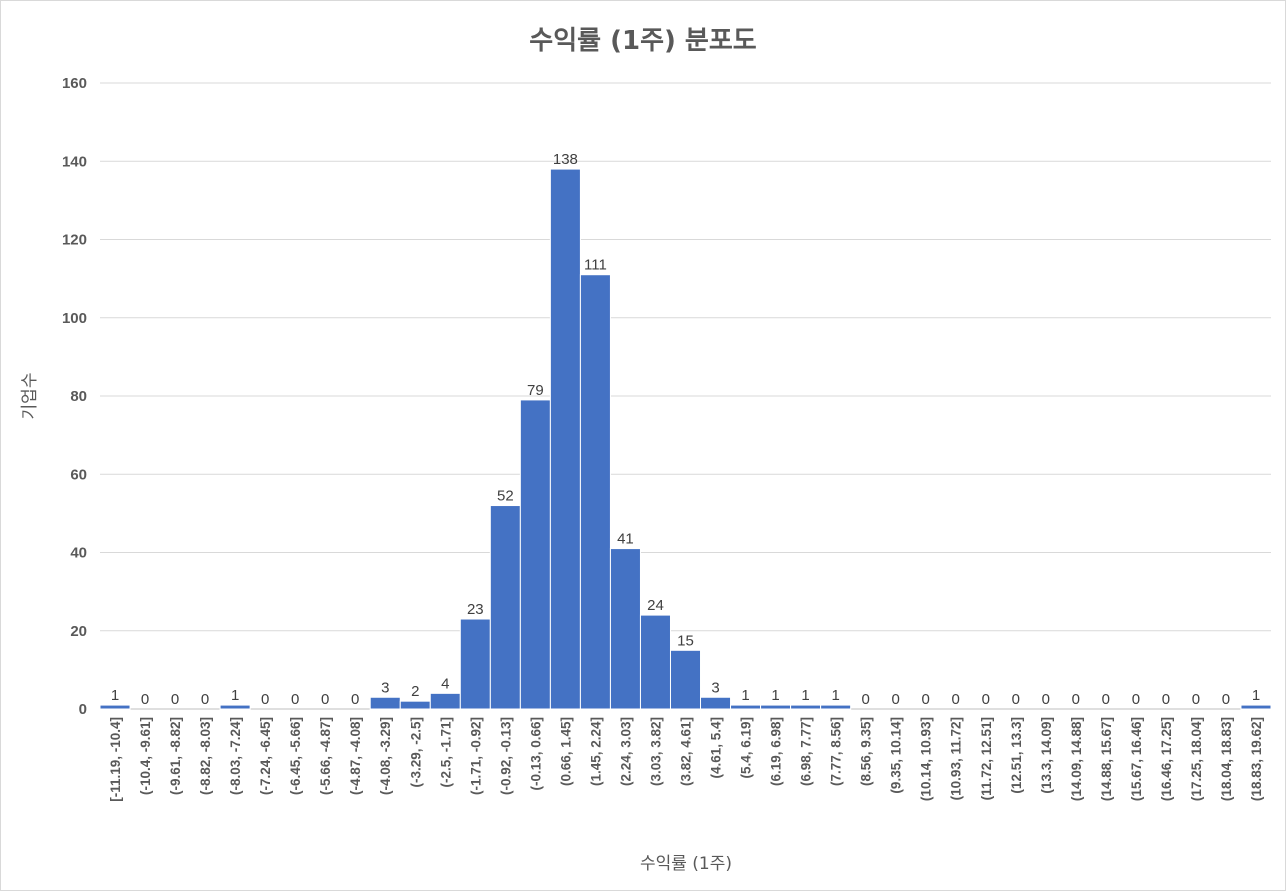 This screenshot has height=891, width=1286. Describe the element at coordinates (1196, 759) in the screenshot. I see `x-tick-label: (17.25, 18.04]` at that location.